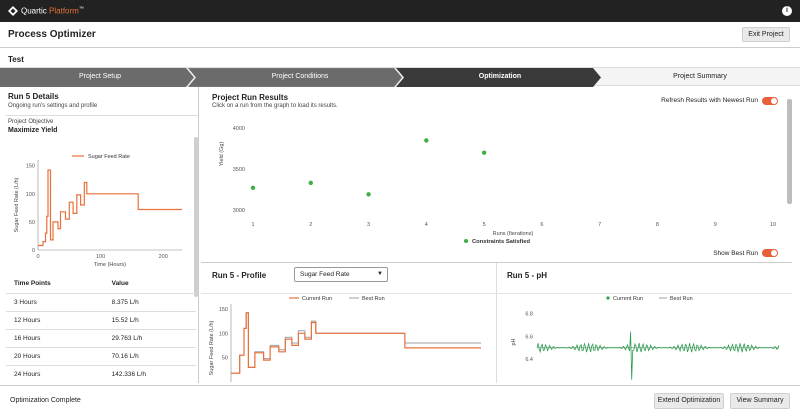 The height and width of the screenshot is (417, 800). I want to click on legend-label: Constraints Satisfied, so click(501, 242).